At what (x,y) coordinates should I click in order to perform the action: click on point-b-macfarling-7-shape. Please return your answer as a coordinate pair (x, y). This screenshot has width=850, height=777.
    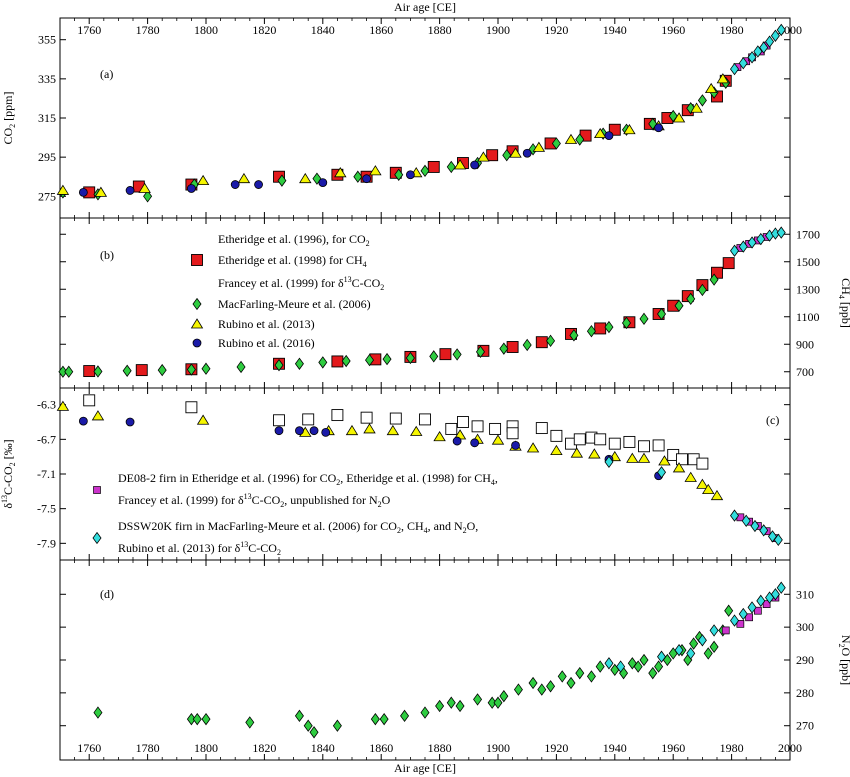
    Looking at the image, I should click on (241, 367).